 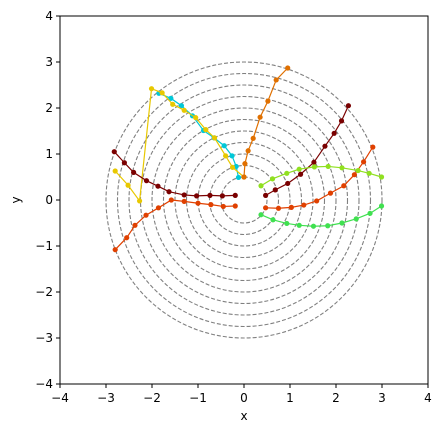 What do you see at coordinates (49, 62) in the screenshot?
I see `y-tick-label-7: 3` at bounding box center [49, 62].